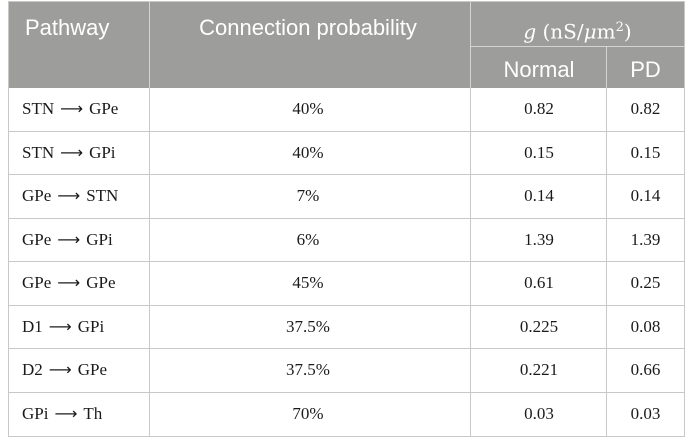 This screenshot has width=693, height=442. I want to click on normal-cell: 0.61, so click(539, 282).